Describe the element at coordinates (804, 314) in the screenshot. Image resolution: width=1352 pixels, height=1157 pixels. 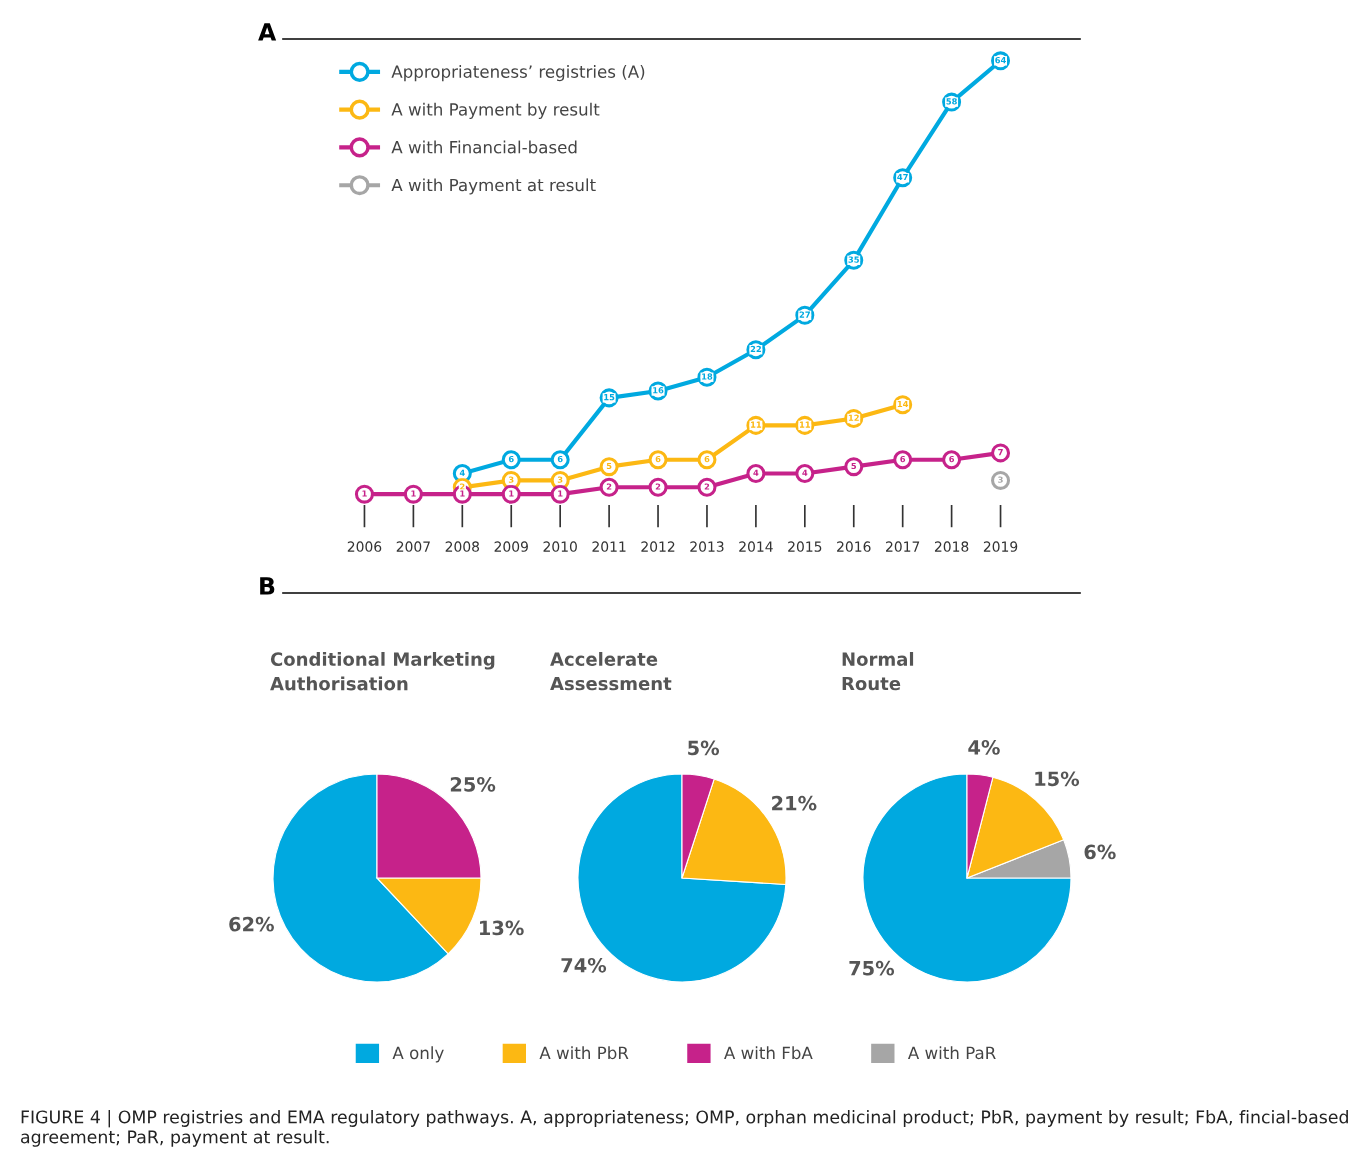
I see `data-label: 27` at that location.